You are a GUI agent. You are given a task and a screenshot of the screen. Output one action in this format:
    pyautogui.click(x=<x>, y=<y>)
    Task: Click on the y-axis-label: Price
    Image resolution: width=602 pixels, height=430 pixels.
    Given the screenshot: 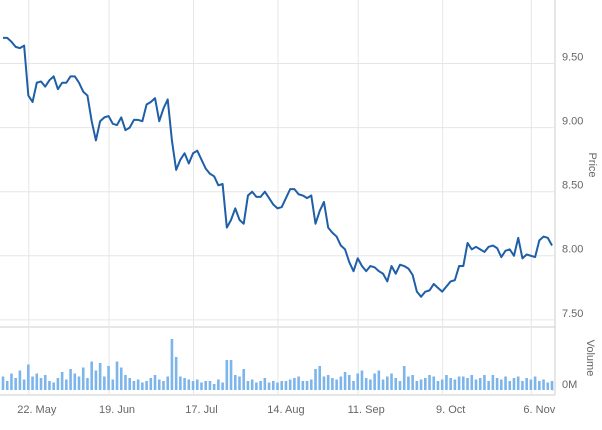 What is the action you would take?
    pyautogui.click(x=592, y=164)
    